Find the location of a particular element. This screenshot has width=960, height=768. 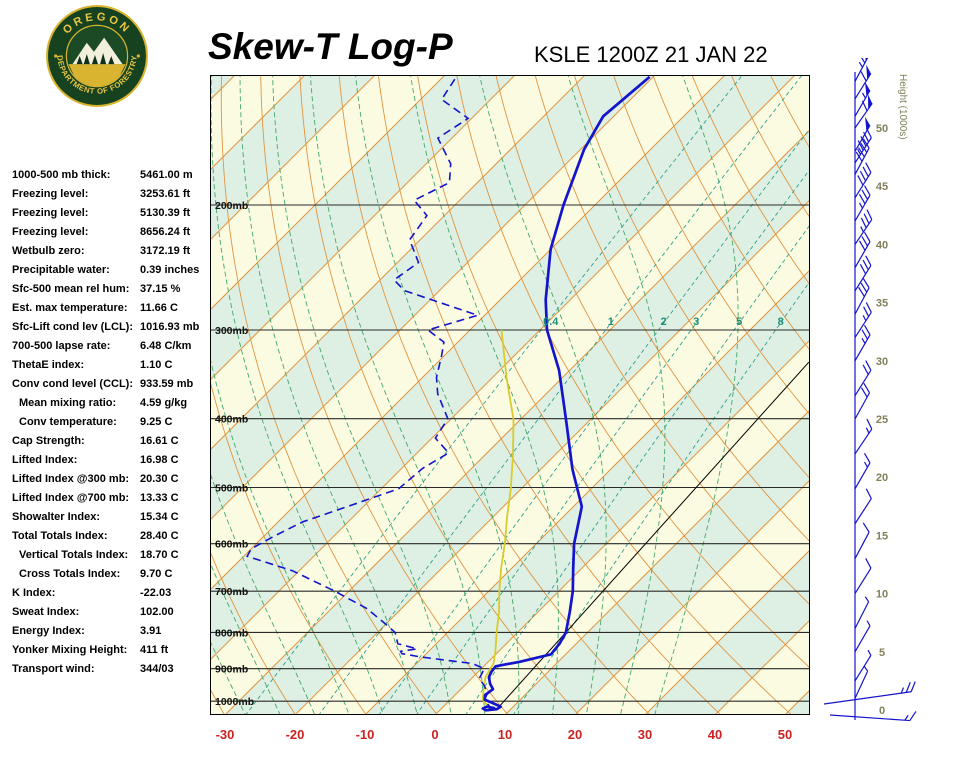

index-row: Cross Totals Index: 9.70 C is located at coordinates (113, 573).